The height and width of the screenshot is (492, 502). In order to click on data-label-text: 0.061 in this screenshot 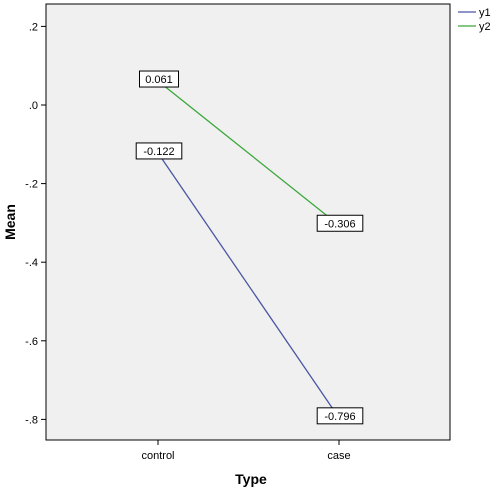, I will do `click(159, 80)`.